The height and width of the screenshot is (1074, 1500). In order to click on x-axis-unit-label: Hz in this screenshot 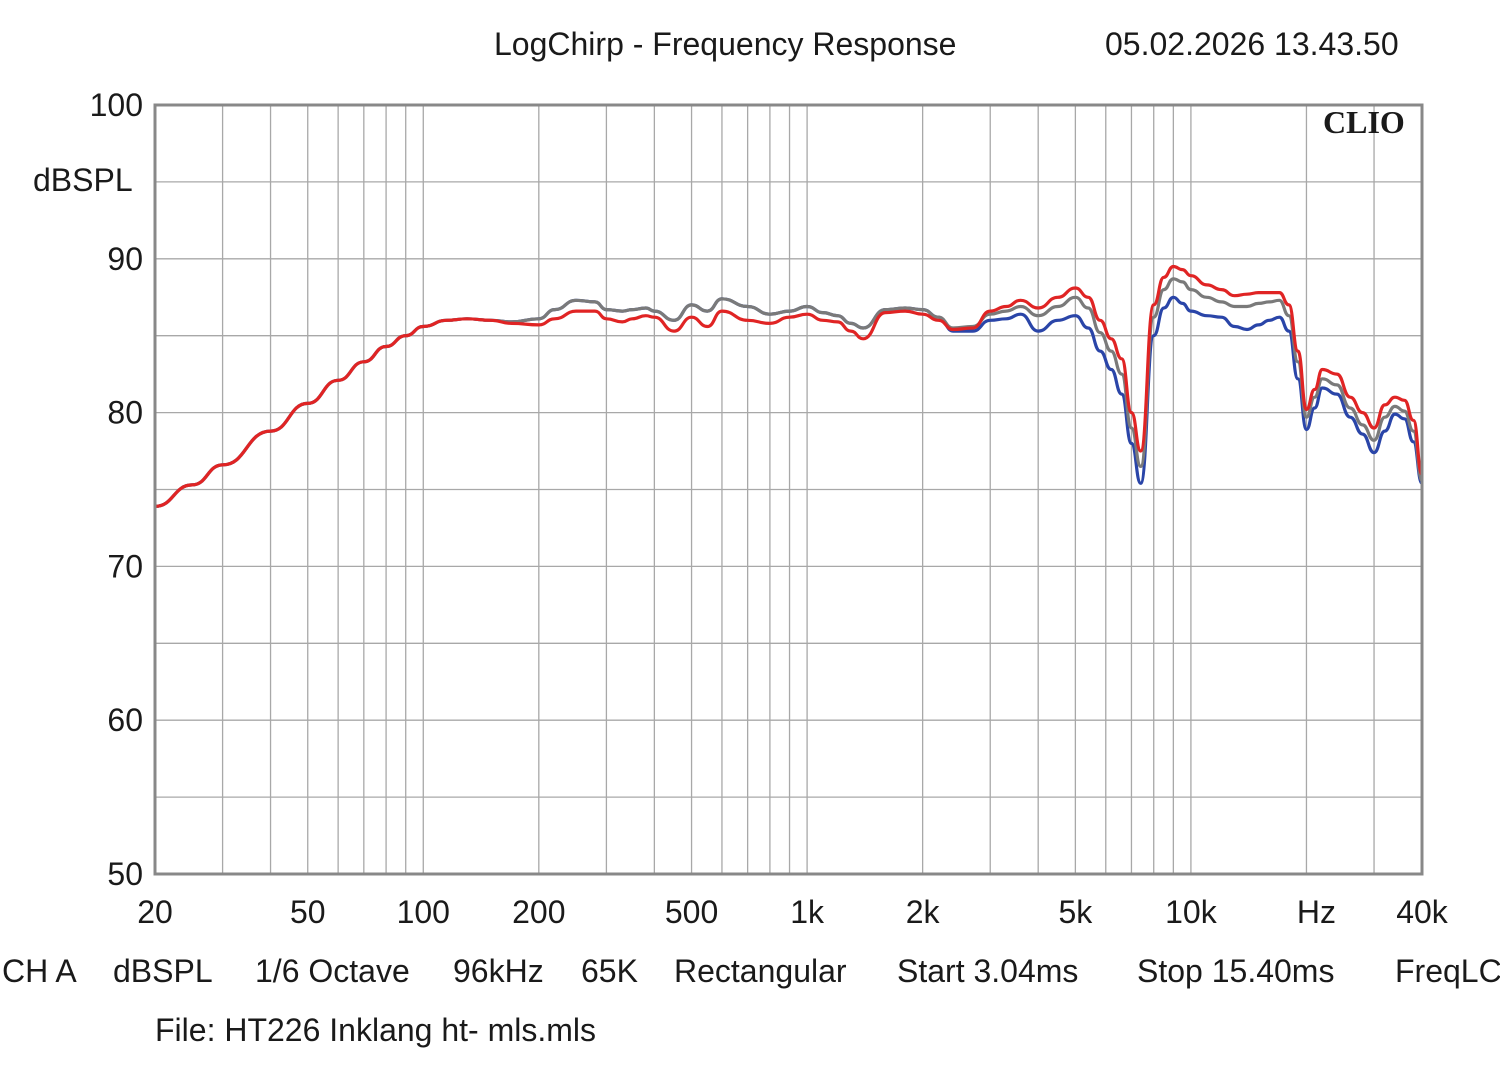, I will do `click(1316, 912)`.